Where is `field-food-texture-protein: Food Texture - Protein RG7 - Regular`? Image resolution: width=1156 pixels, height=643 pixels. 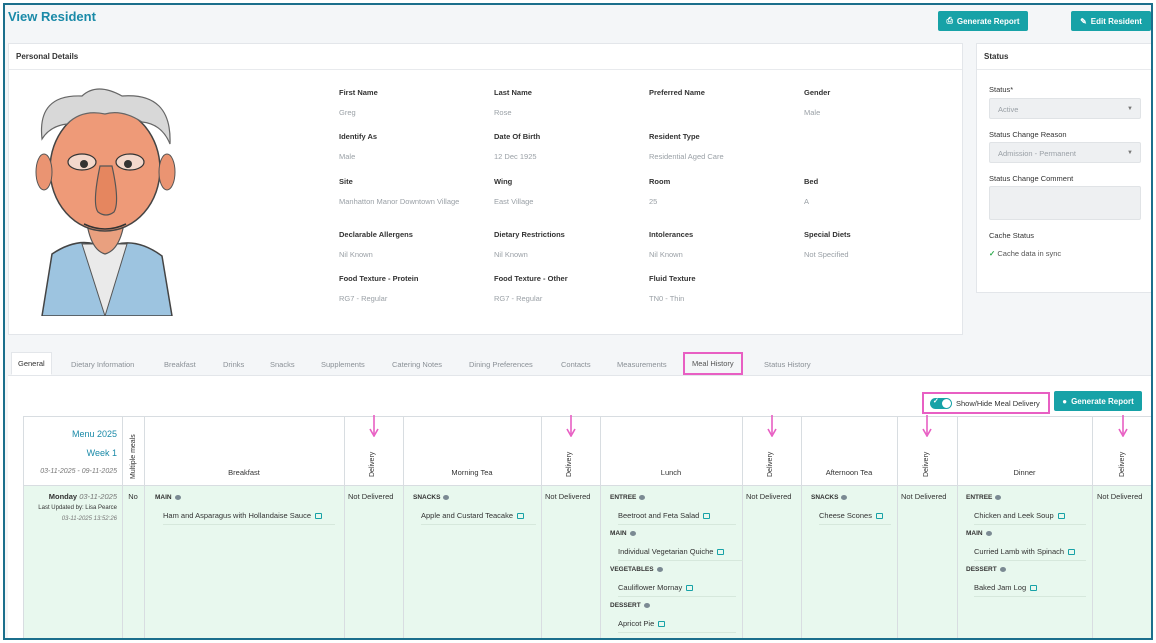
field-food-texture-protein: Food Texture - Protein RG7 - Regular is located at coordinates (379, 288).